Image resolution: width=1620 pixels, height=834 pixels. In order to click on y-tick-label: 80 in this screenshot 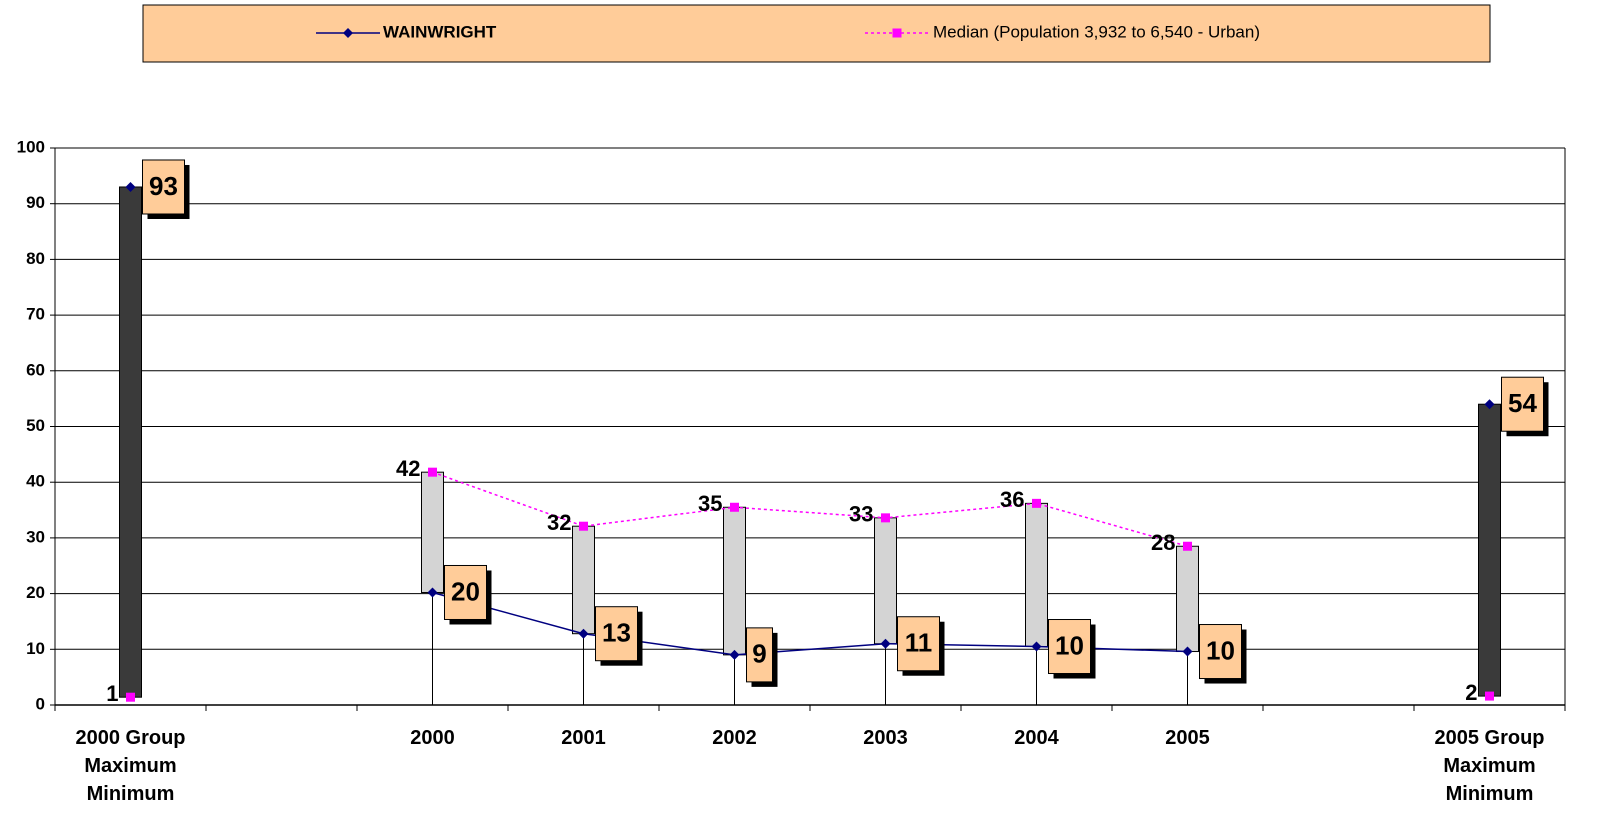, I will do `click(35, 258)`.